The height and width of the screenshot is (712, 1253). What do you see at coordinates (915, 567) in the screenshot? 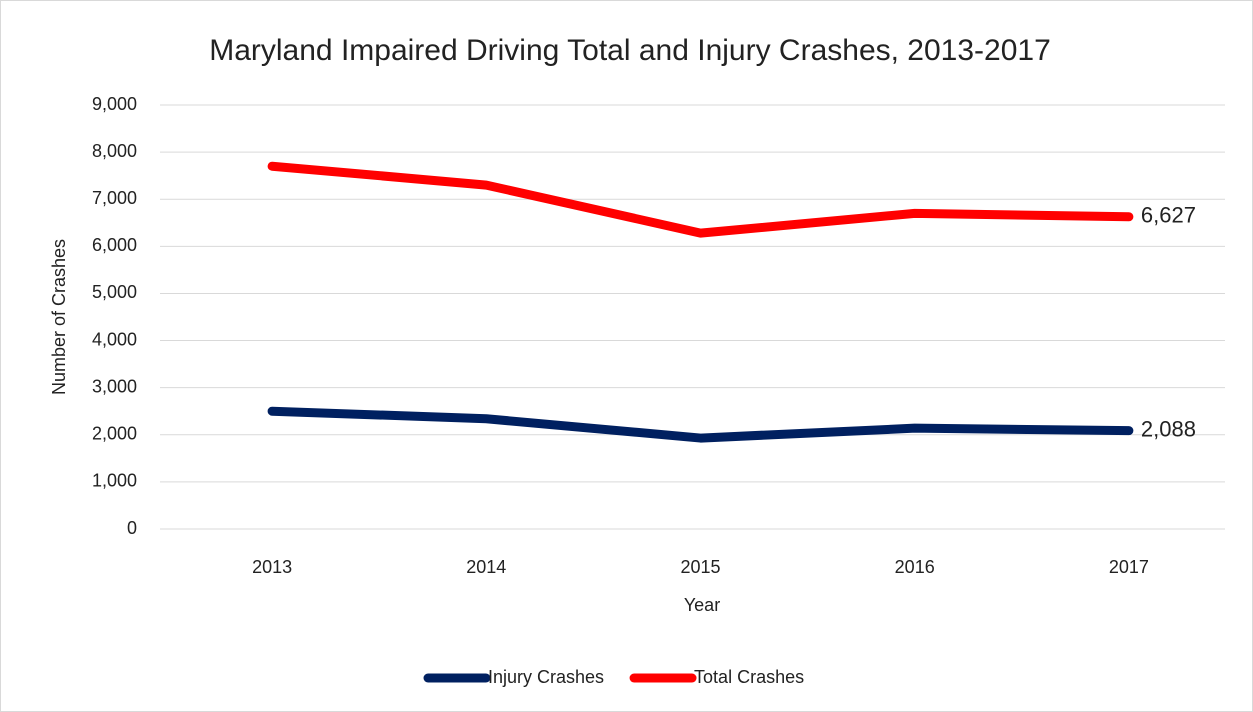
I see `x-tick-label: 2016` at bounding box center [915, 567].